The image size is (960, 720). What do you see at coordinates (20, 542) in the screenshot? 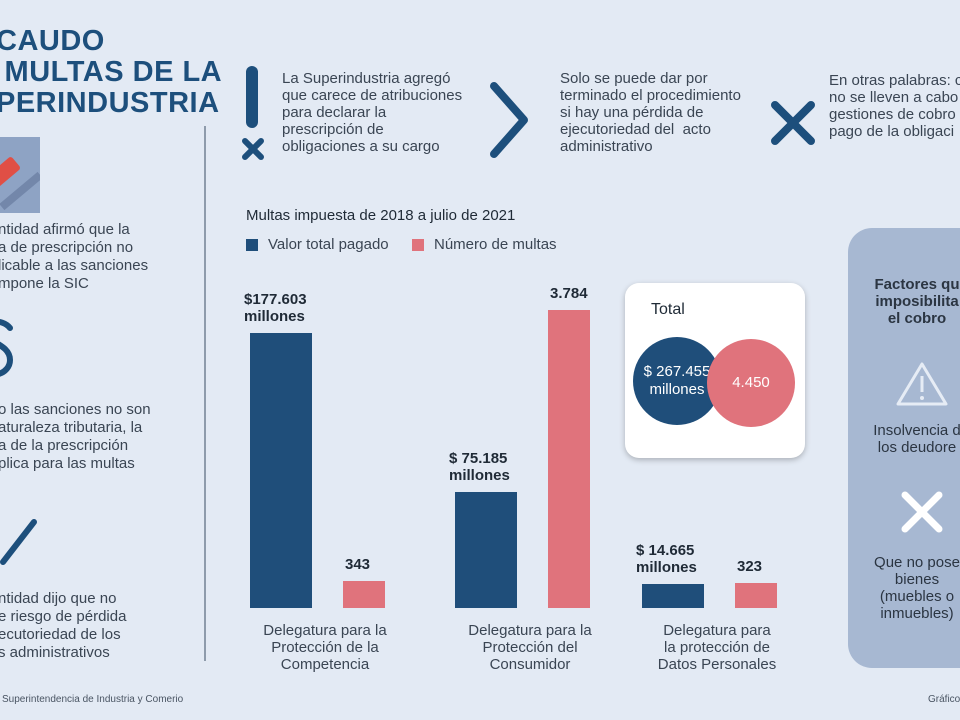
I see `check-icon` at bounding box center [20, 542].